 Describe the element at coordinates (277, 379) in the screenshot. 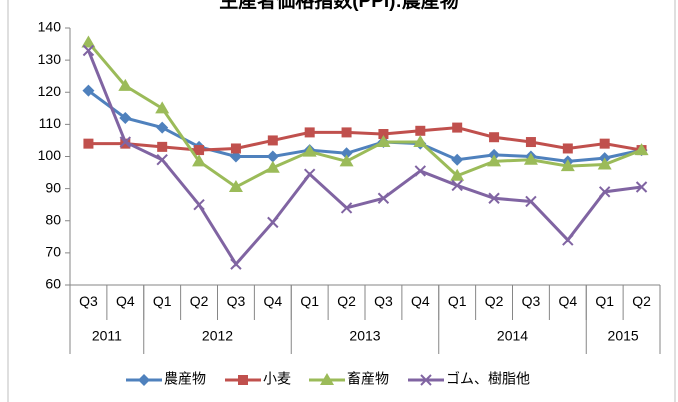

I see `legend-label: 小麦` at that location.